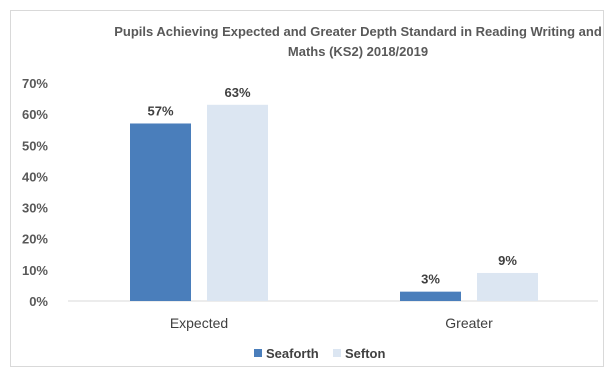 This screenshot has height=372, width=609. Describe the element at coordinates (469, 323) in the screenshot. I see `category-label: Greater` at that location.